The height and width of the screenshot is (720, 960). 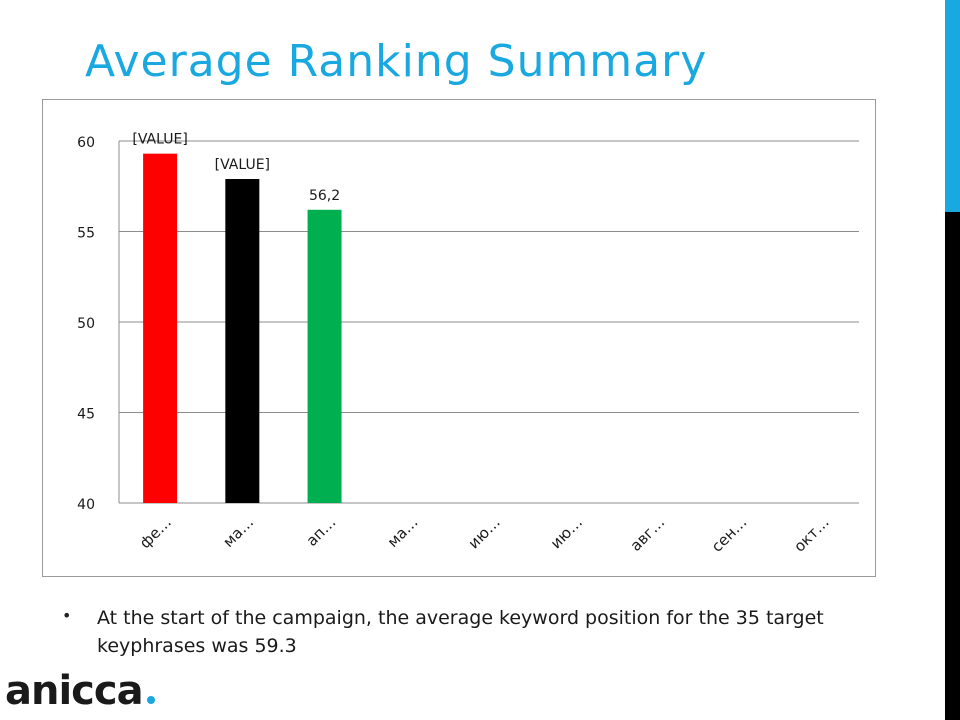 I want to click on y-tick-label: 40, so click(x=86, y=505).